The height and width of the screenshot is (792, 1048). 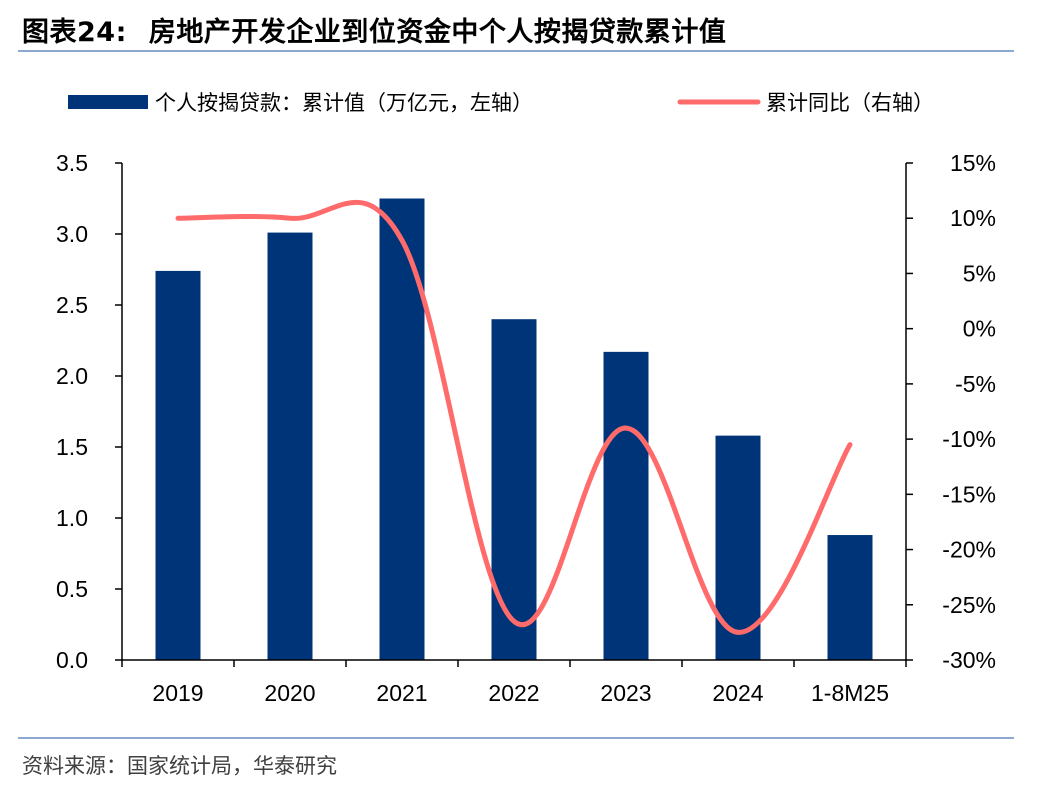 What do you see at coordinates (969, 439) in the screenshot?
I see `y-right-tick-label: -10%` at bounding box center [969, 439].